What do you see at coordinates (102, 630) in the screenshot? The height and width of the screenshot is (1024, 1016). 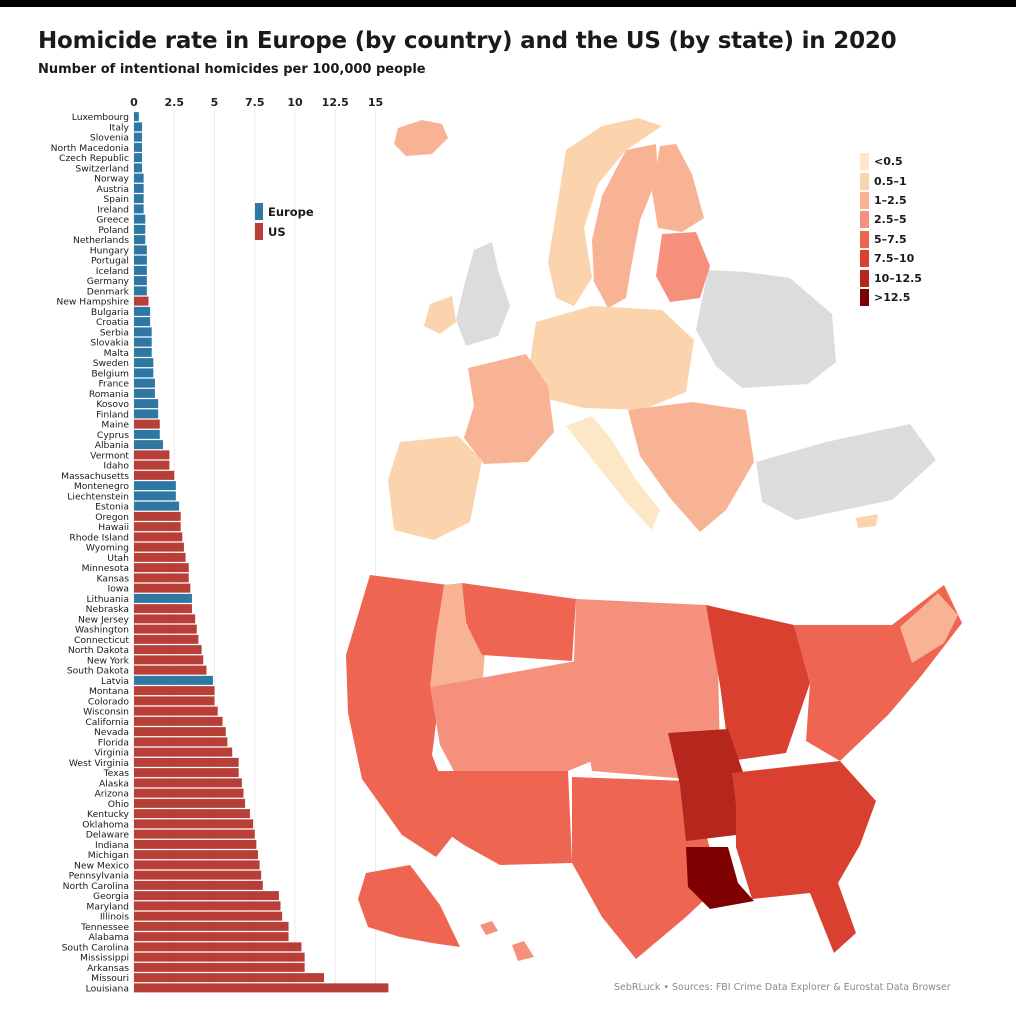 I see `category-label: Washington` at bounding box center [102, 630].